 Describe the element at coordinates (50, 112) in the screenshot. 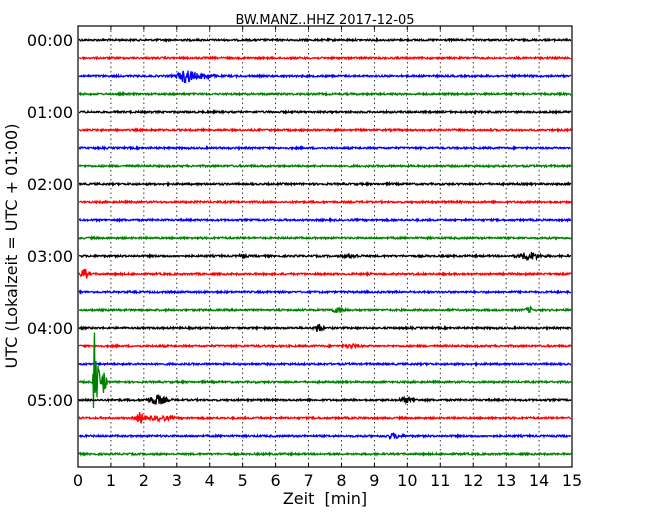

I see `y-tick-label: 01:00` at that location.